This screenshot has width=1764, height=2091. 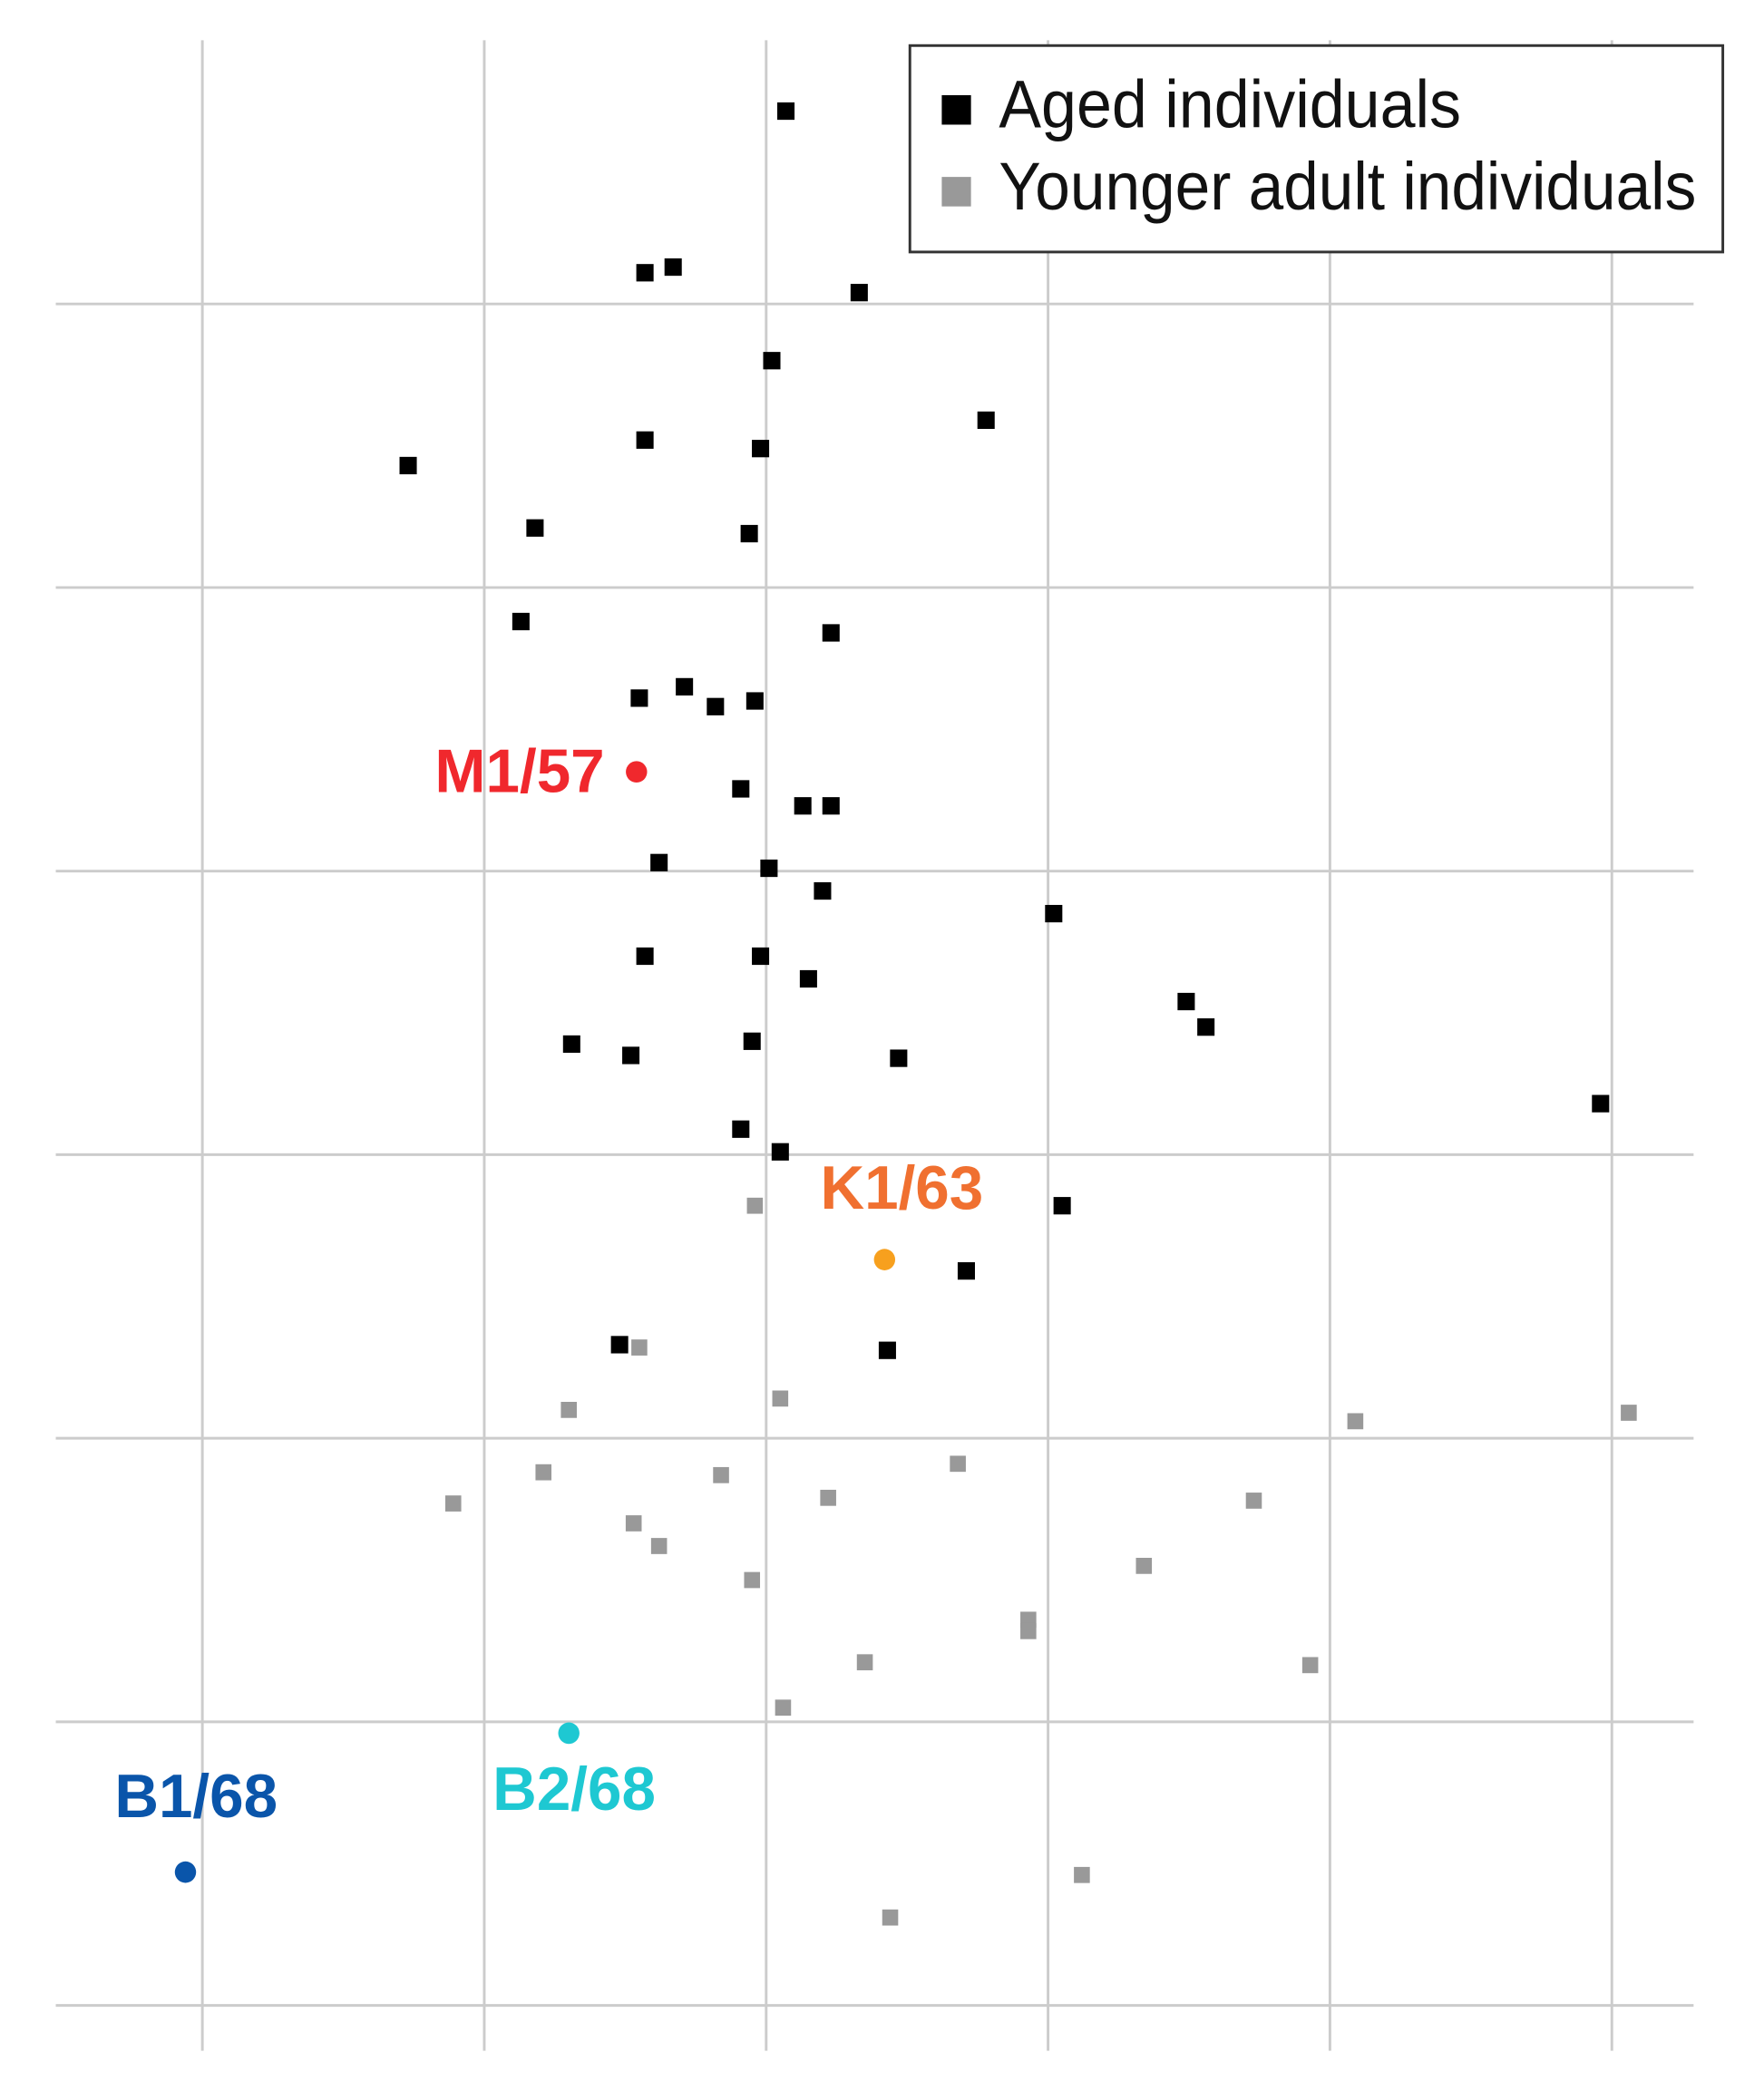 I want to click on highlight-label: M1/57, so click(x=519, y=771).